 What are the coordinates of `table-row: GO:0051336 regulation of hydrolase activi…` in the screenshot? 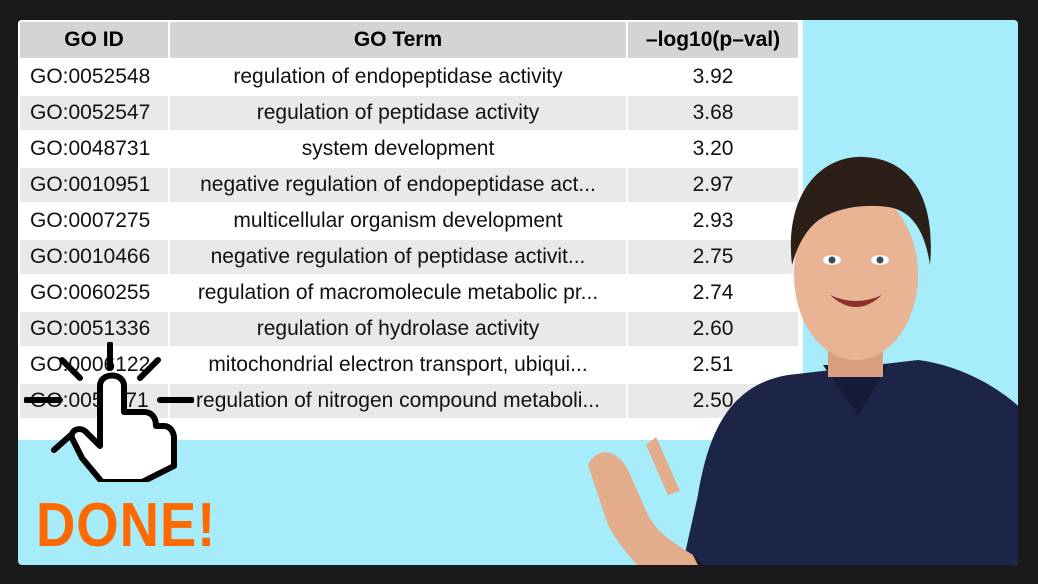 It's located at (409, 329).